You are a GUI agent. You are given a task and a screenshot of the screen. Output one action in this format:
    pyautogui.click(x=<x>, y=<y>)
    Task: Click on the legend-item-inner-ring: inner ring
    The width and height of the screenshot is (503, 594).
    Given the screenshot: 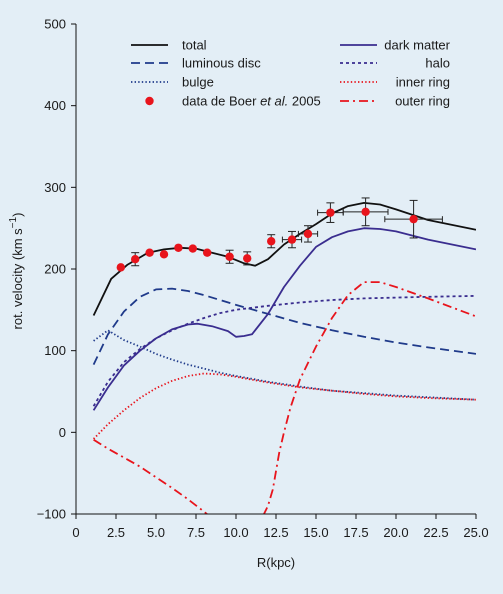 What is the action you would take?
    pyautogui.click(x=395, y=82)
    